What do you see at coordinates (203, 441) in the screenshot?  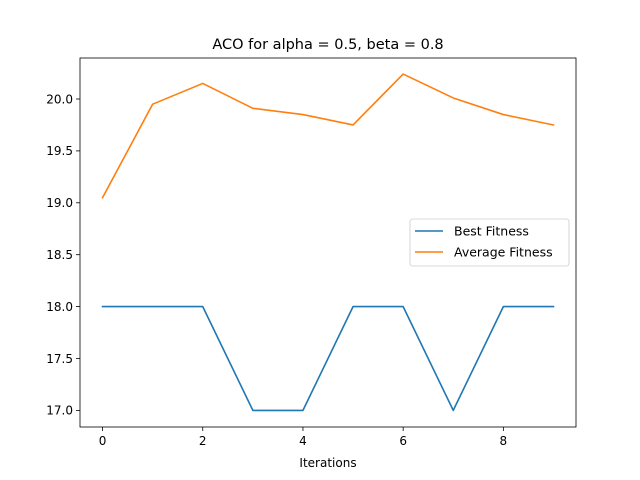 I see `x-tick-label: 2` at bounding box center [203, 441].